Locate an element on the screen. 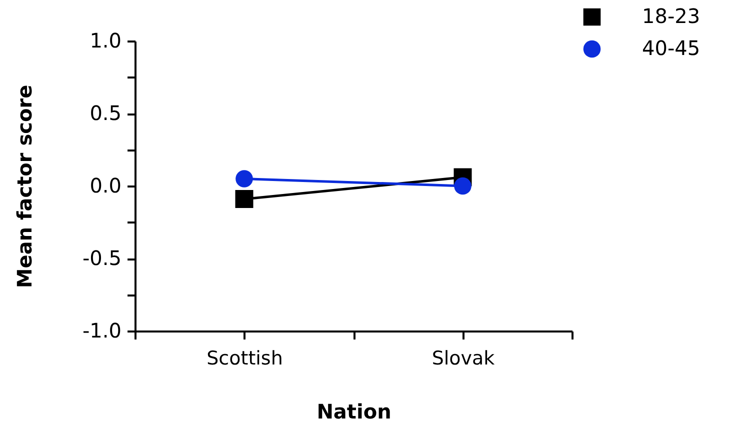 The height and width of the screenshot is (431, 731). x-tick-label: Slovak is located at coordinates (463, 359).